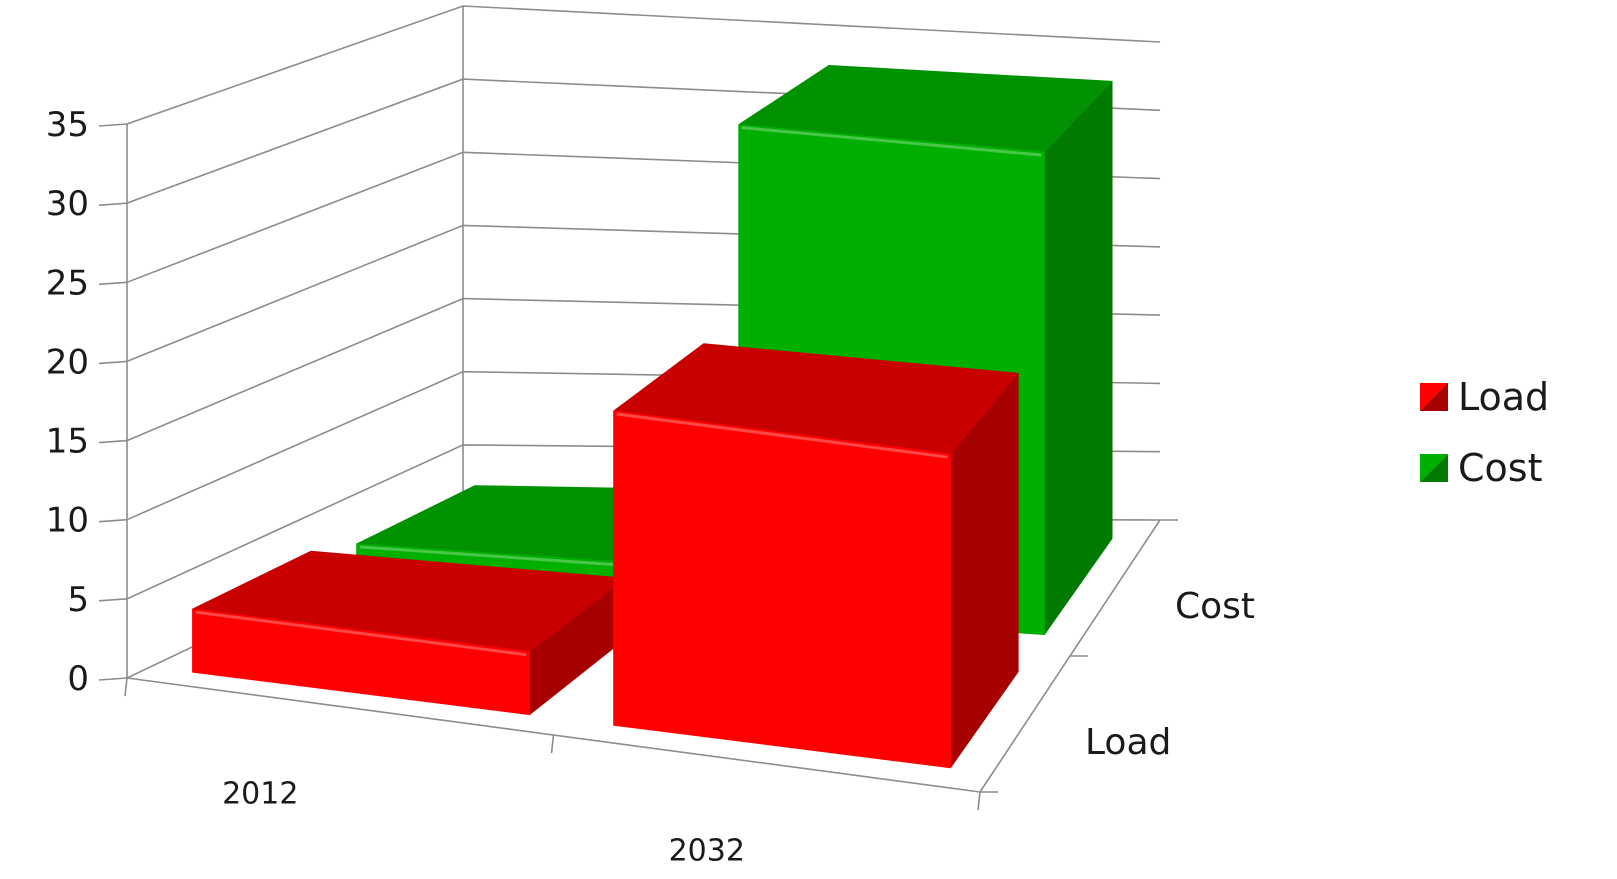  Describe the element at coordinates (67, 125) in the screenshot. I see `y-tick-label: 35` at that location.